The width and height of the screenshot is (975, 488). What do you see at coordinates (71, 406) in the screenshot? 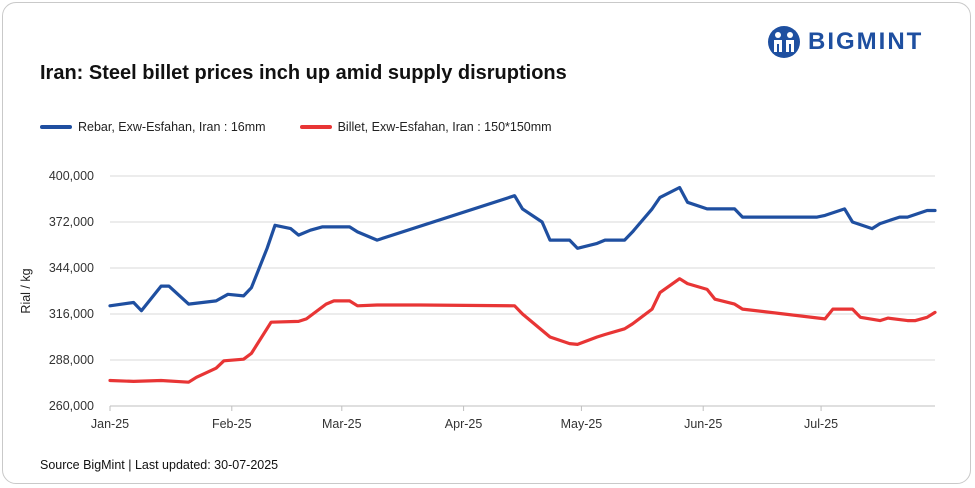
I see `y-tick-label: 260,000` at bounding box center [71, 406].